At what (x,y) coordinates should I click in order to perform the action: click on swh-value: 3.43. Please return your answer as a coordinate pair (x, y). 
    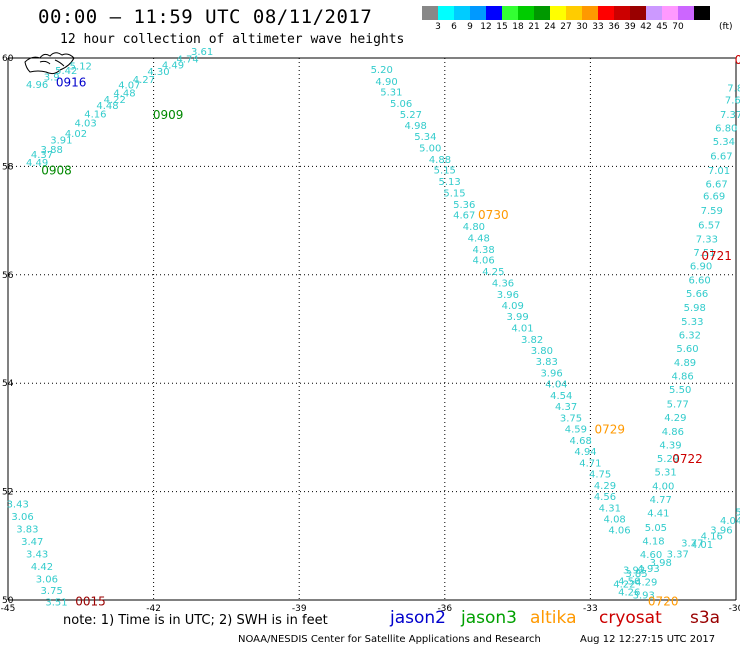
    Looking at the image, I should click on (37, 554).